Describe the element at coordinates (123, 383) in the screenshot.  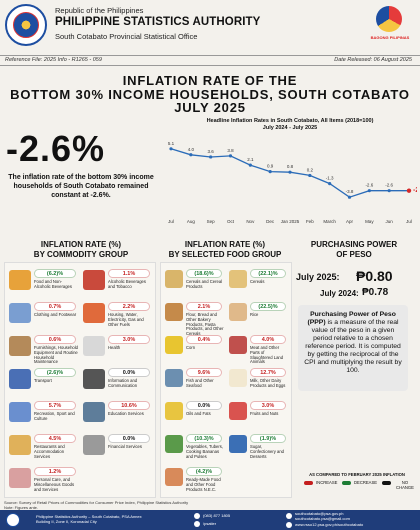
I see `group-label: Information and Communication` at that location.